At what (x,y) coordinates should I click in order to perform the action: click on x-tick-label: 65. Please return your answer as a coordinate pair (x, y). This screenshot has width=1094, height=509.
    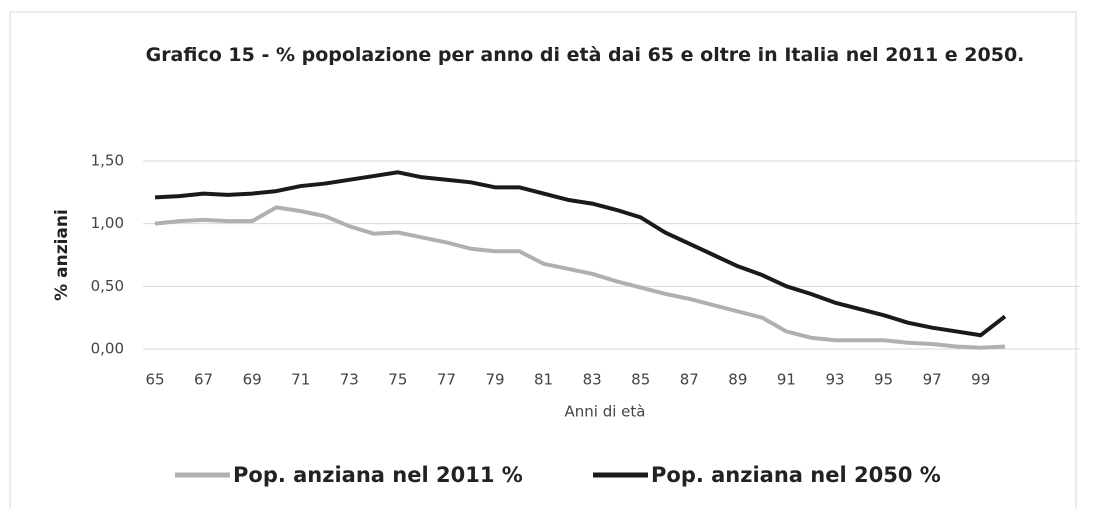
    Looking at the image, I should click on (154, 380).